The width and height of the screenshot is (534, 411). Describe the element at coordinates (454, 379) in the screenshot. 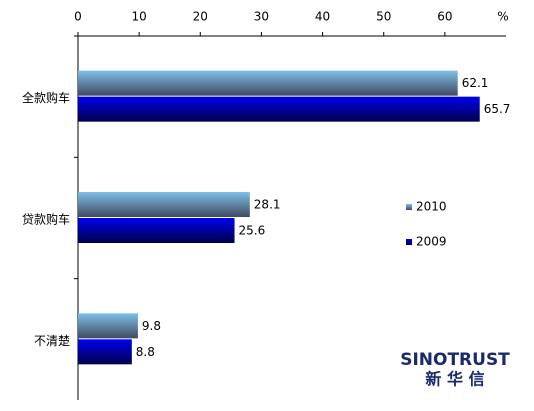

I see `watermark: 新 华 信` at that location.